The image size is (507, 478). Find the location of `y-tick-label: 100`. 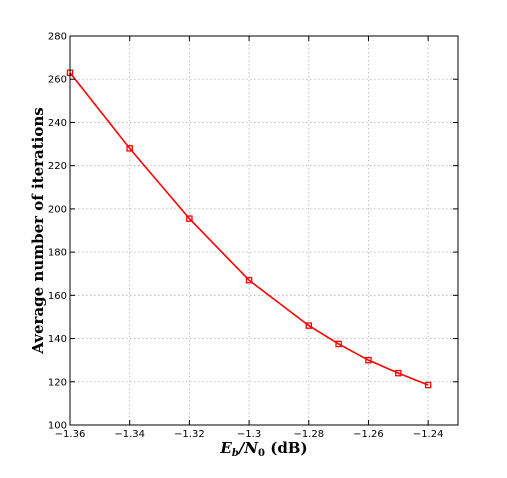

y-tick-label: 100 is located at coordinates (57, 426).